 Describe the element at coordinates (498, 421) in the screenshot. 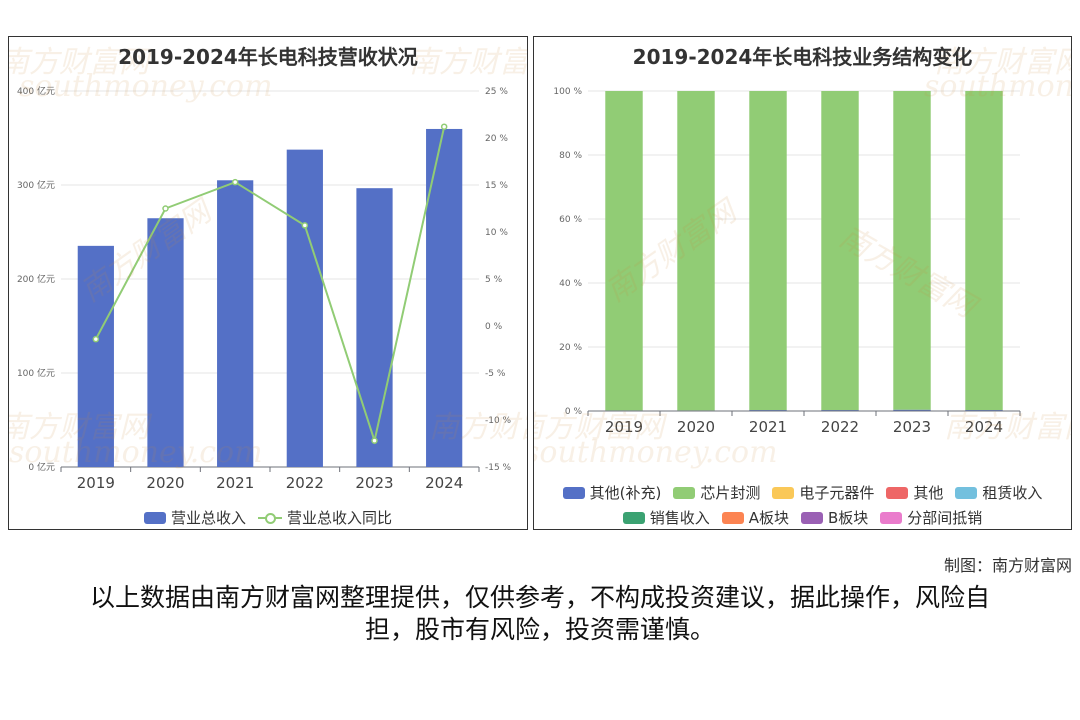

I see `y-tick-label-right: -10 %` at that location.